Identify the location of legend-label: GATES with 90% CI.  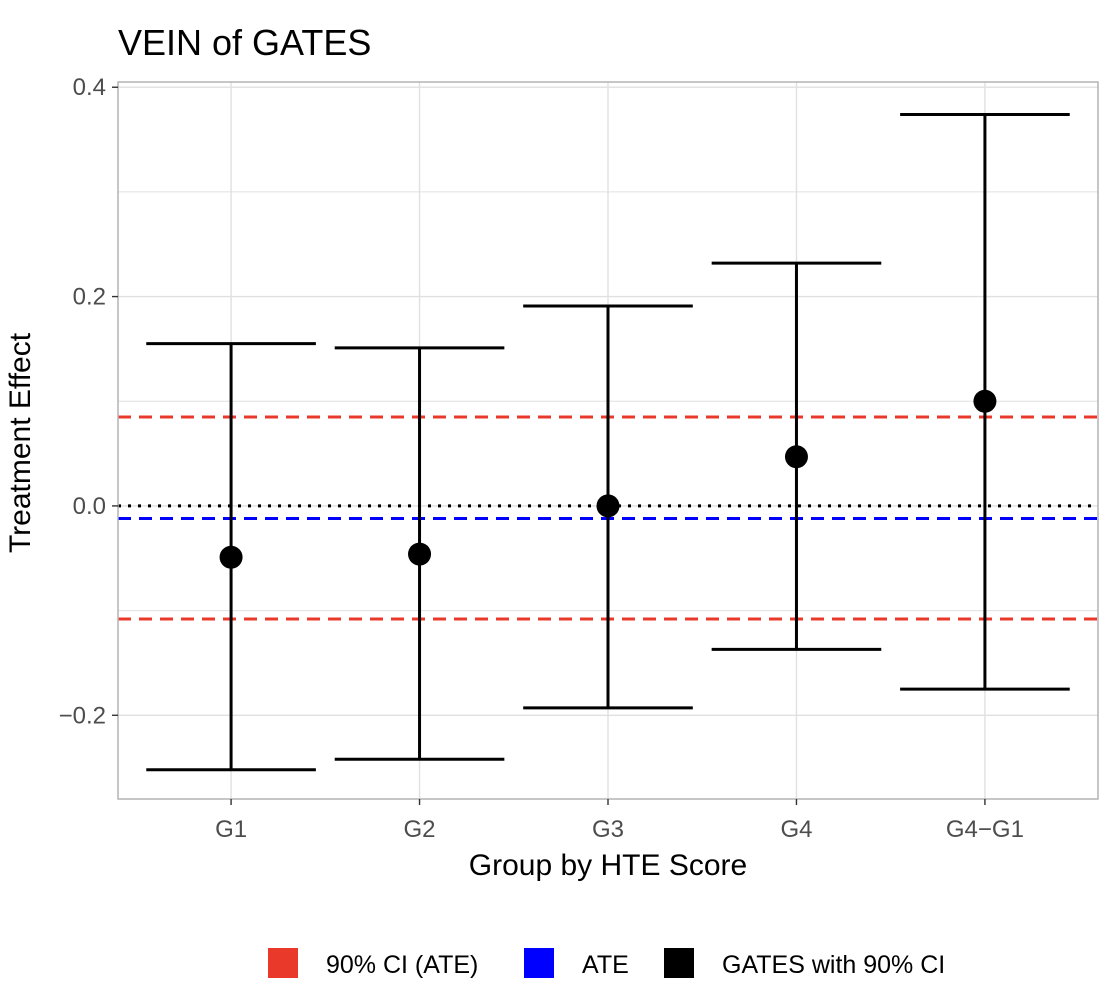
(833, 965).